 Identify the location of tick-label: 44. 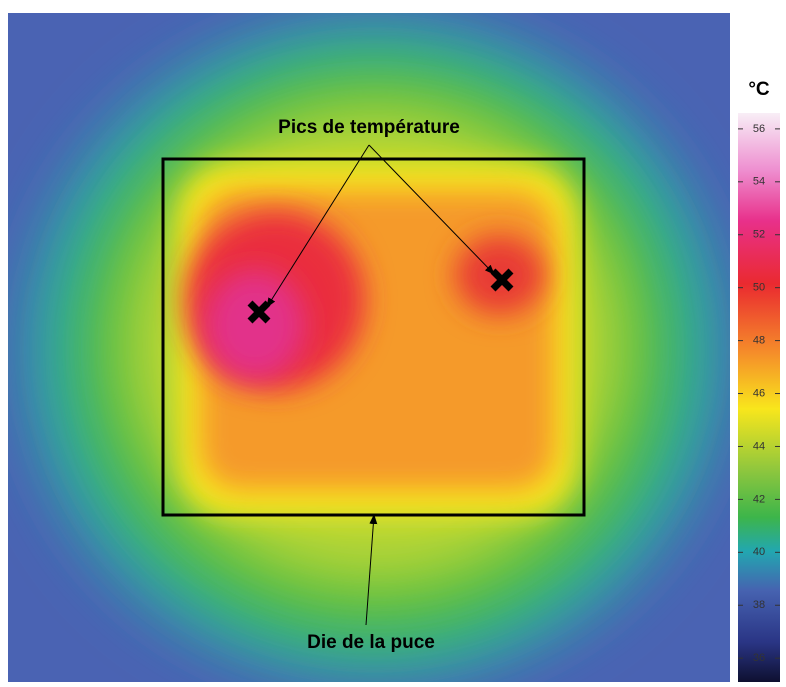
(759, 446).